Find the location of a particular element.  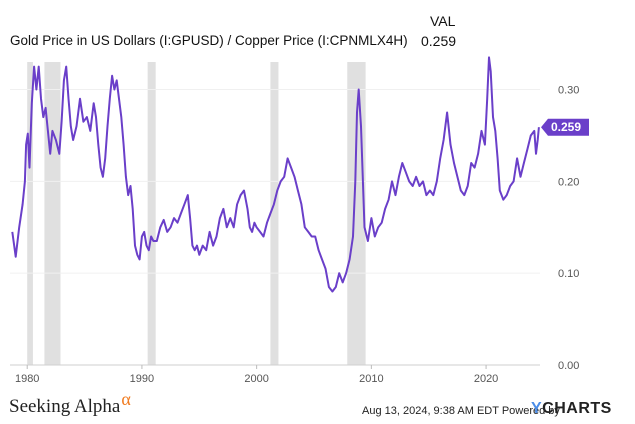

value-column-header: VAL is located at coordinates (443, 21).